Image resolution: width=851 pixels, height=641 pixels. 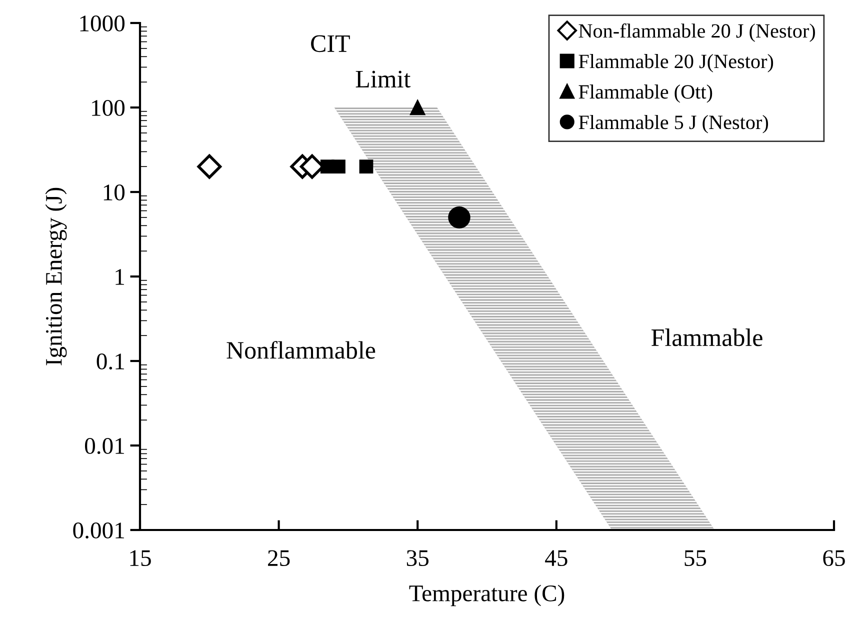 What do you see at coordinates (417, 558) in the screenshot?
I see `x-tick-label: 35` at bounding box center [417, 558].